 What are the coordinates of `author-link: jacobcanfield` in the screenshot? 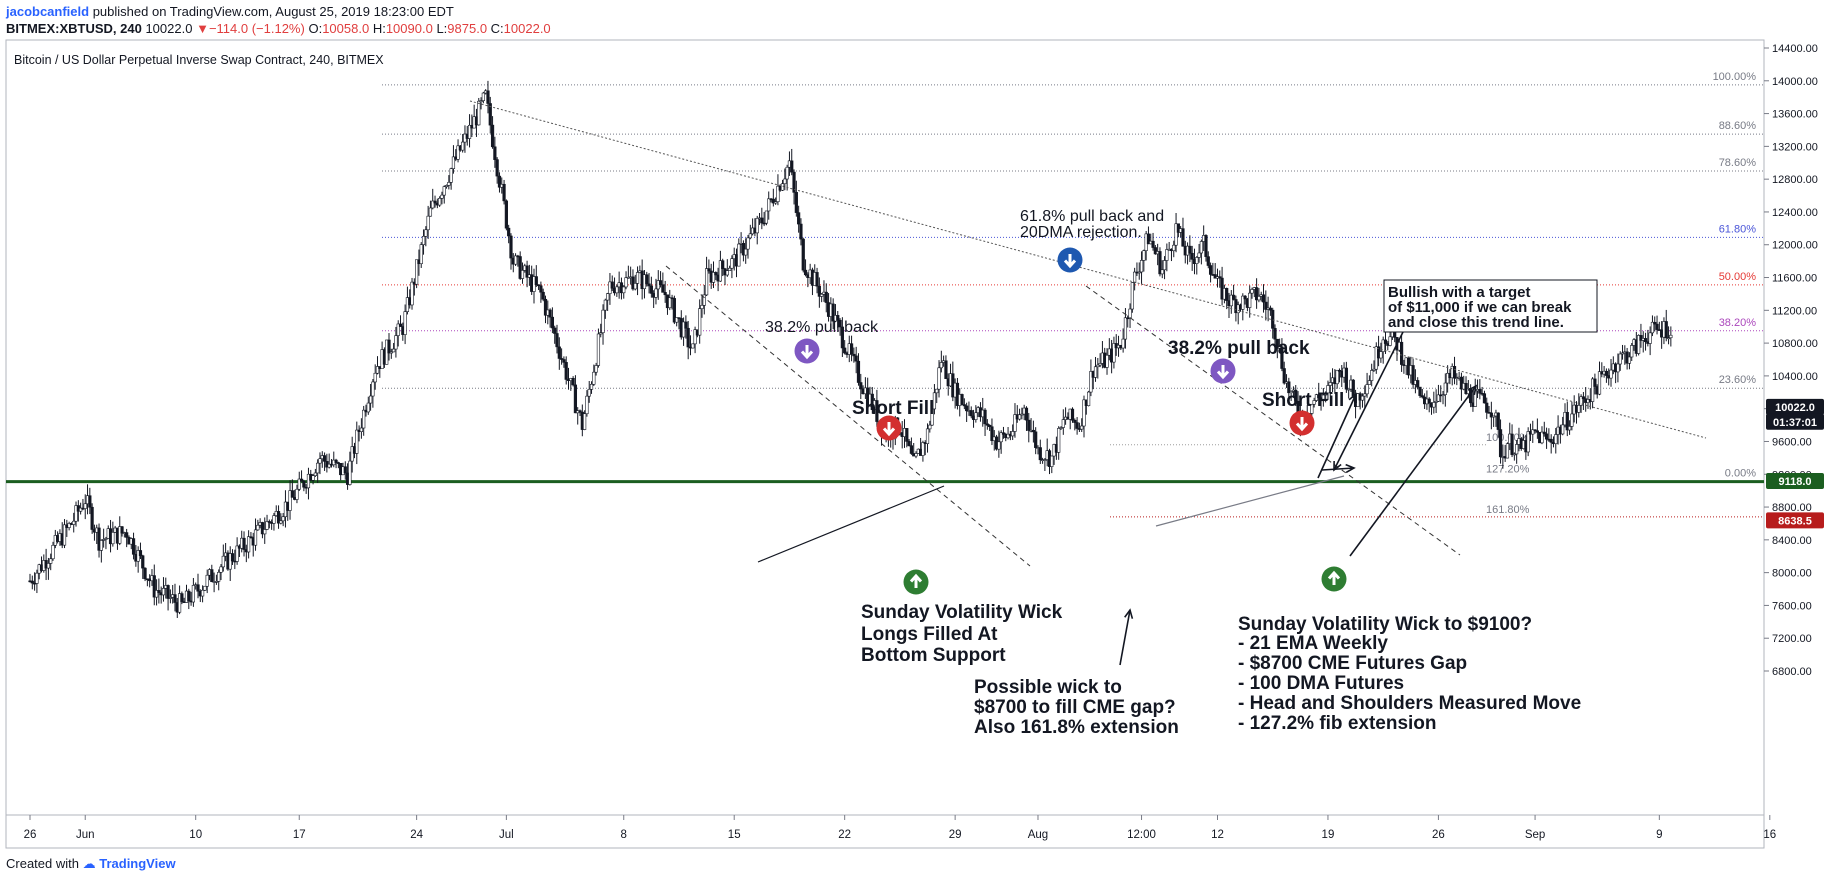 It's located at (48, 11).